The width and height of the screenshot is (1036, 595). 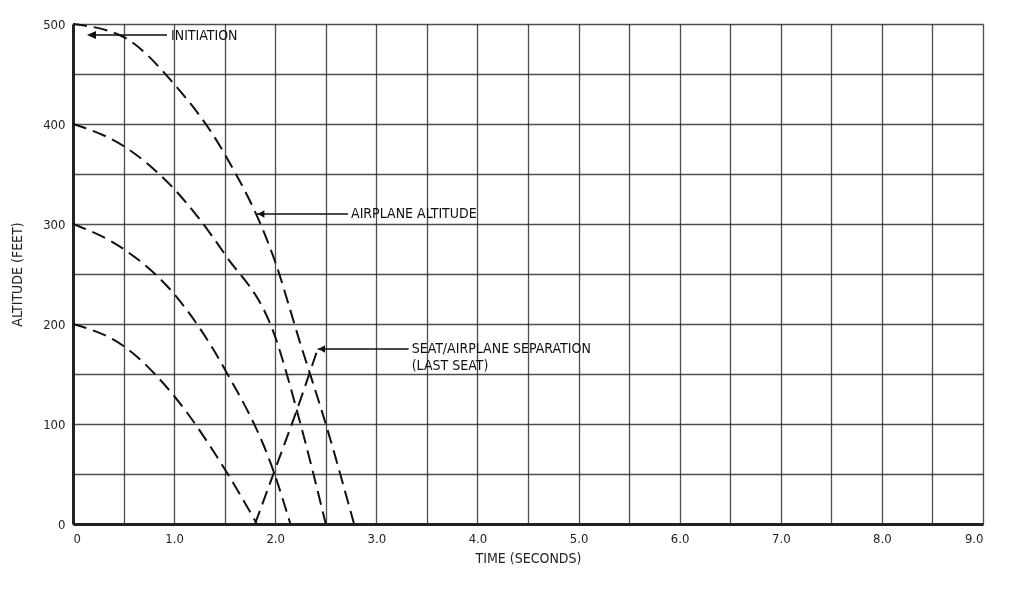 I want to click on x-tick-label: 6.0, so click(x=680, y=538).